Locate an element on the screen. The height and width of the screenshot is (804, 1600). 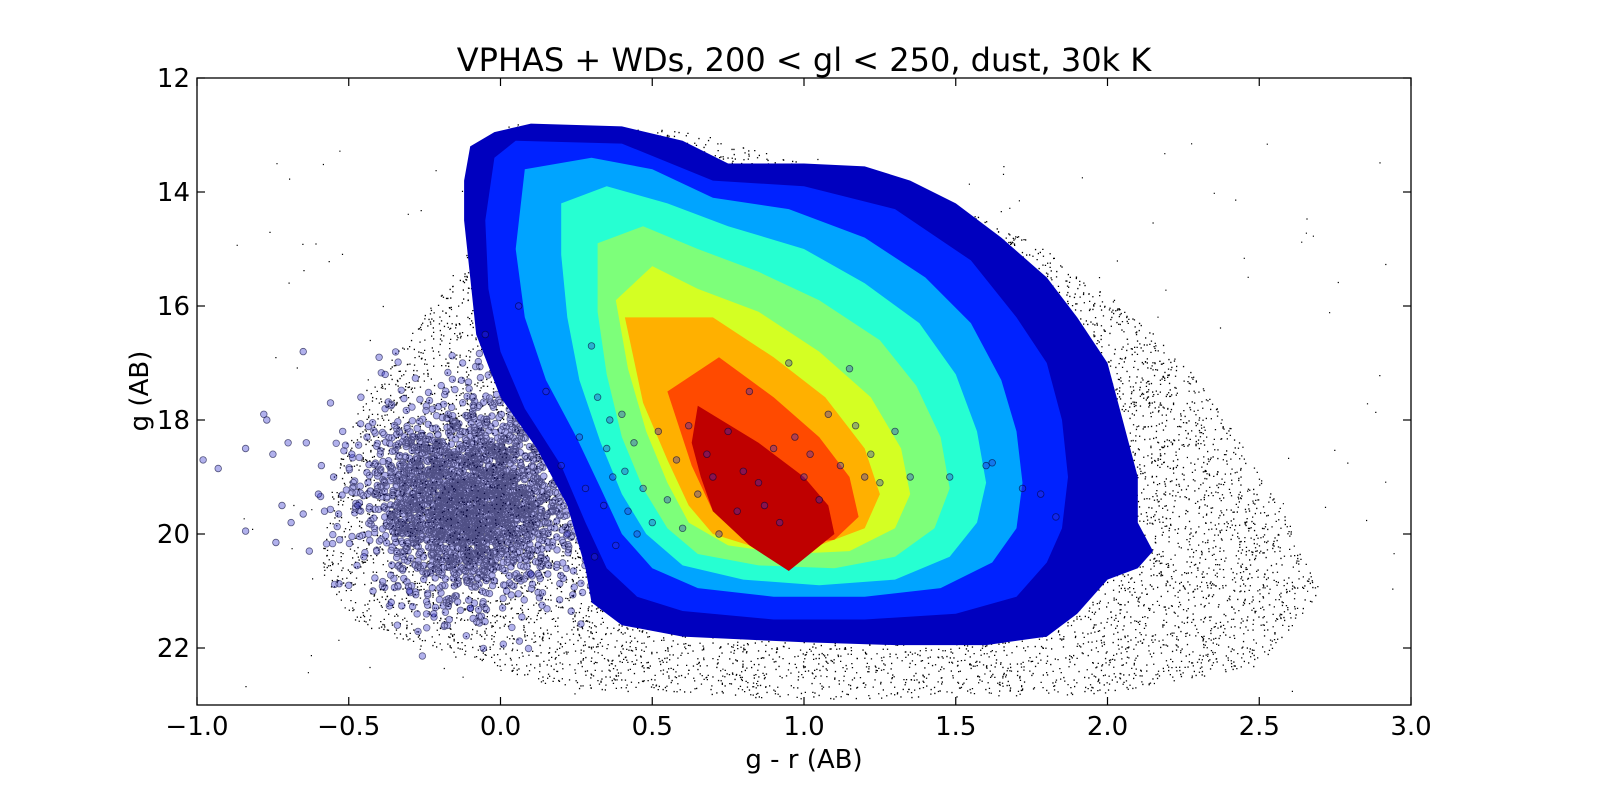
y-tick-label: 20 is located at coordinates (173, 535).